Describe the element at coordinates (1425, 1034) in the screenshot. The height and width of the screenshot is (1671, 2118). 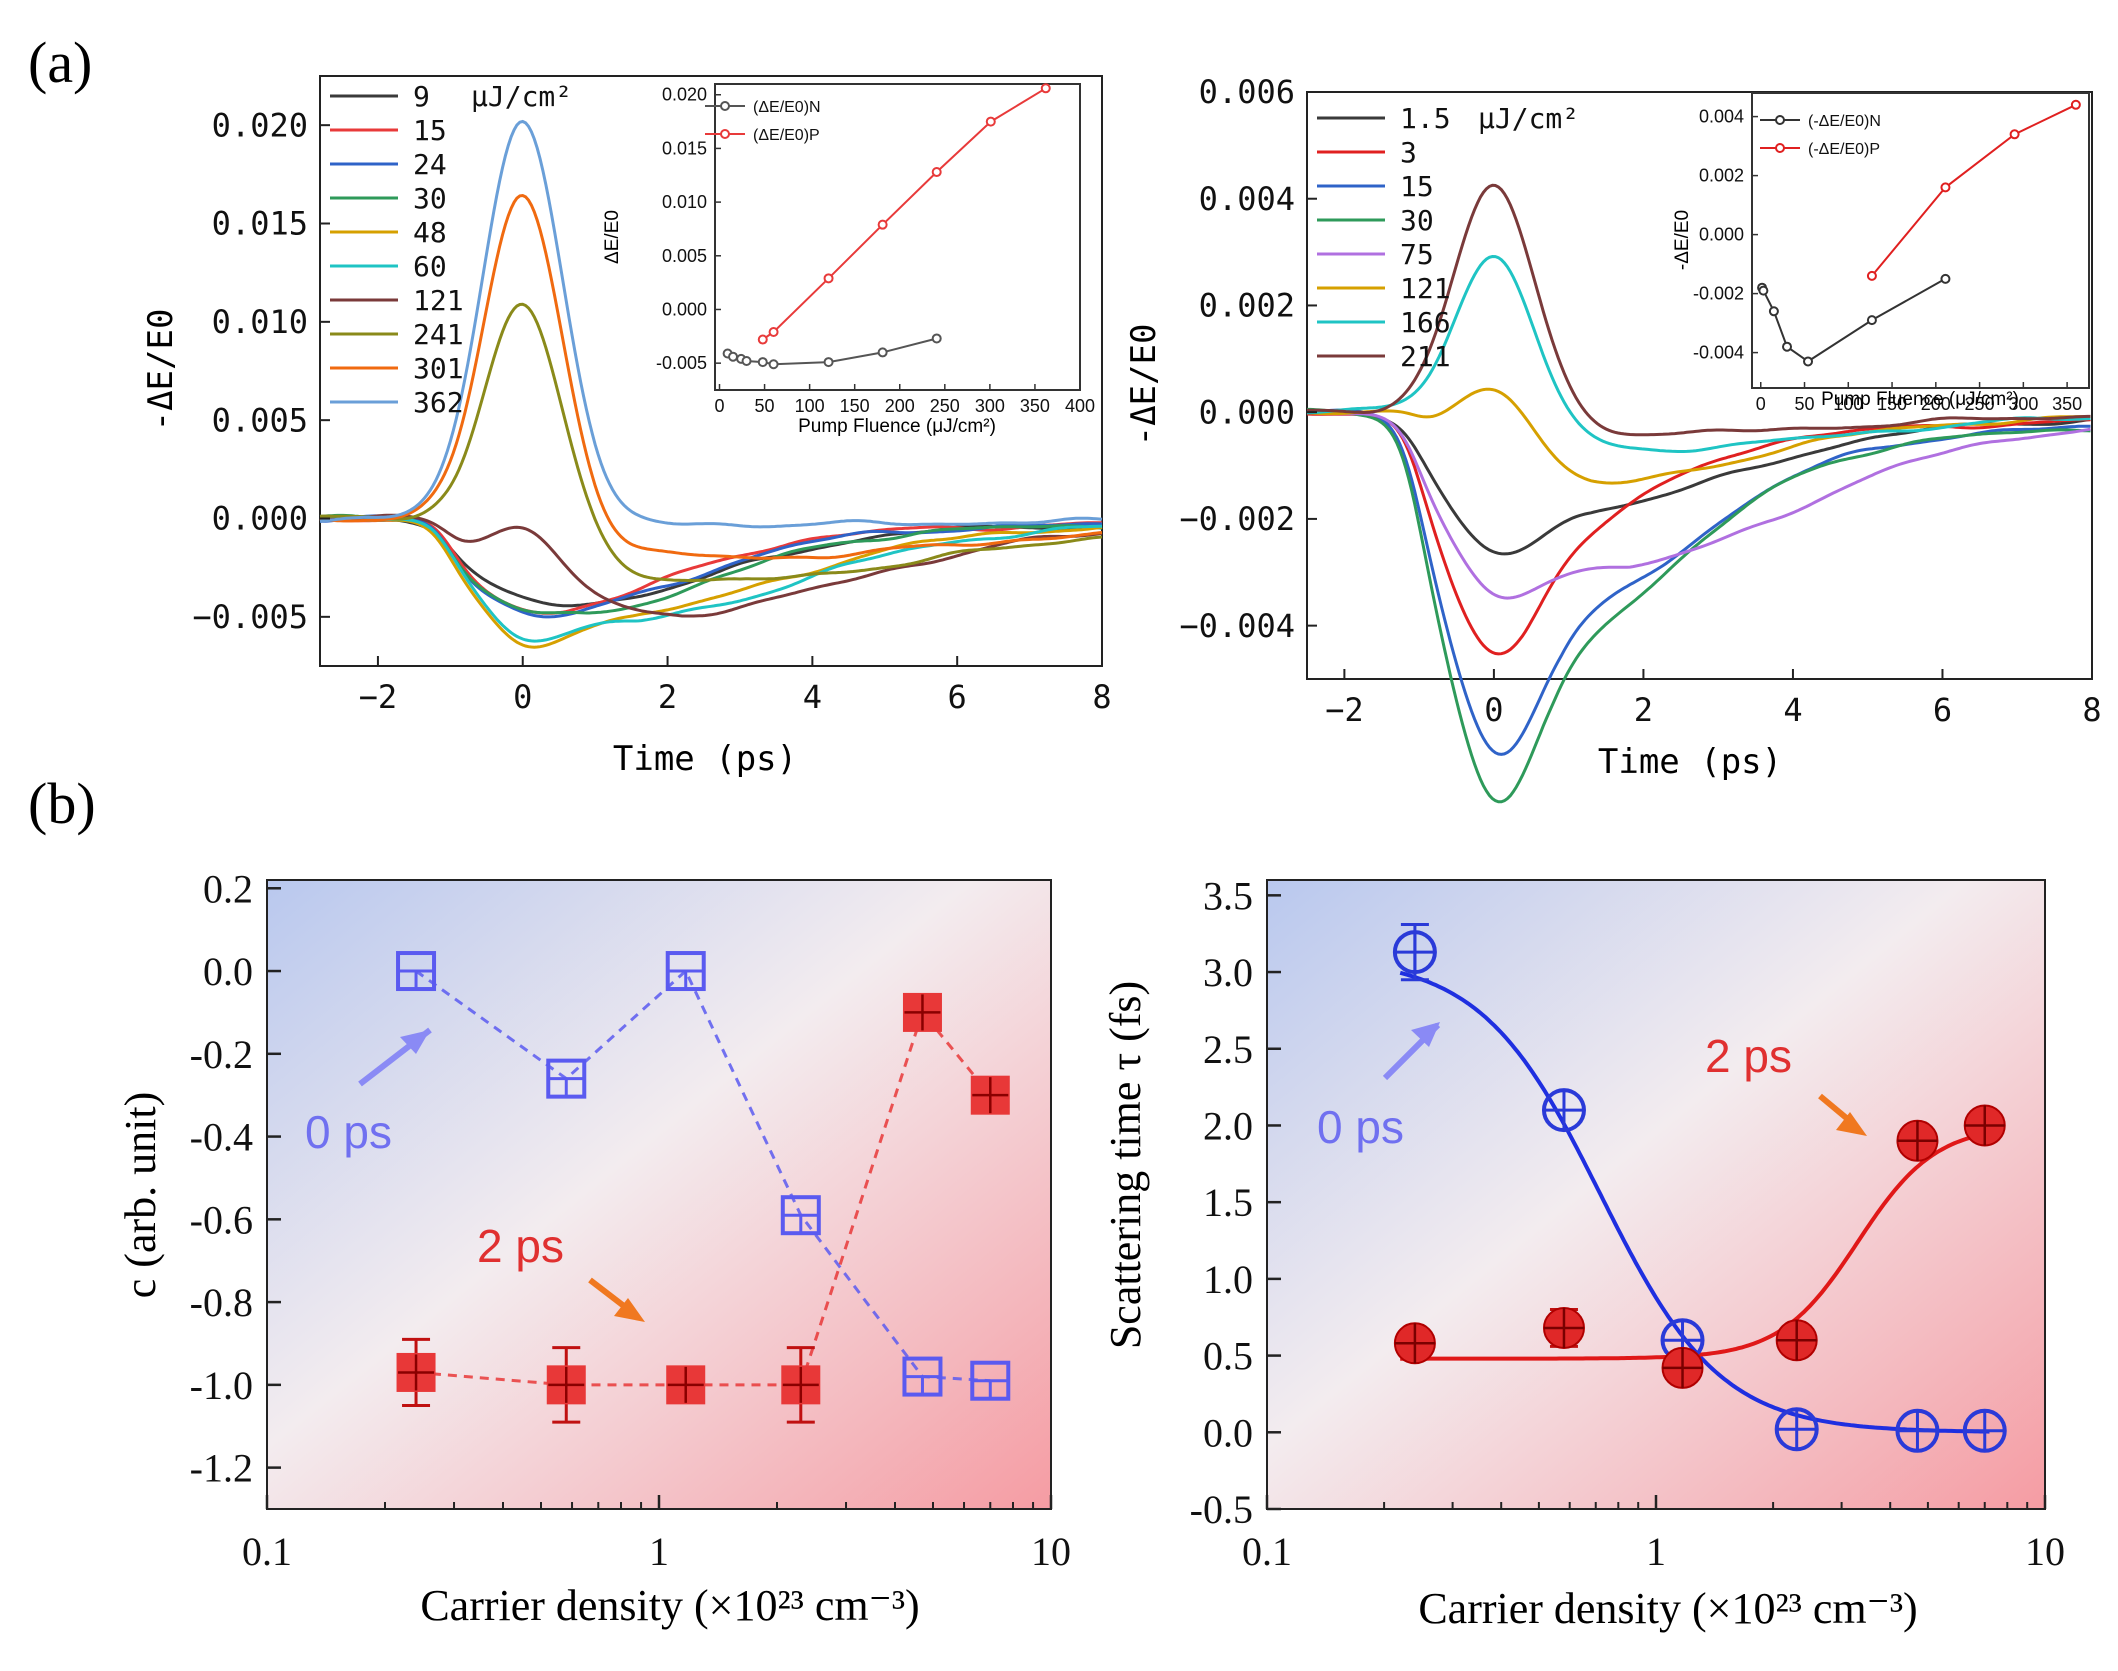
I see `arrowhead-icon` at that location.